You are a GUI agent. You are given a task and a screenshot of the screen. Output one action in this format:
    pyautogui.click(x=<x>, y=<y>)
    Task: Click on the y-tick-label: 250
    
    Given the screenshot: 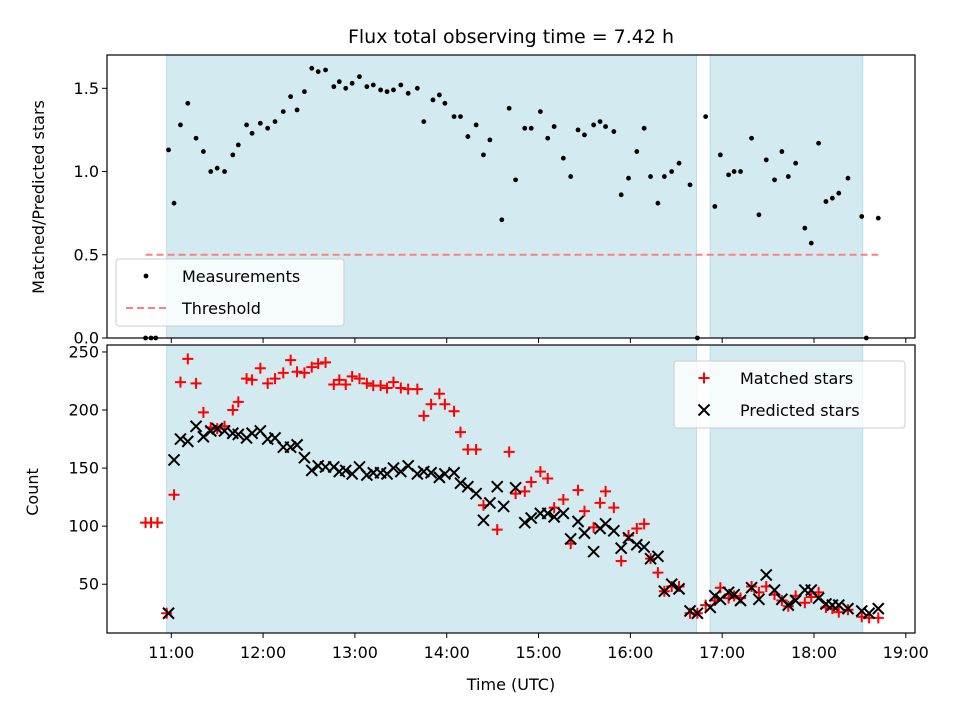 What is the action you would take?
    pyautogui.click(x=83, y=351)
    